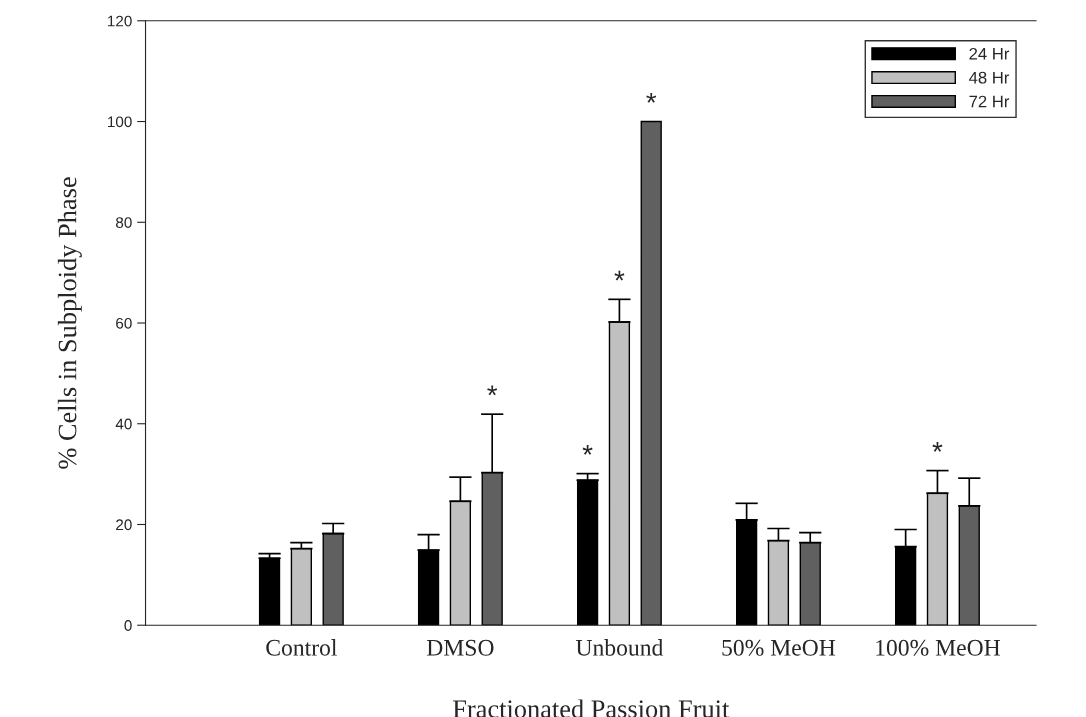  I want to click on y-tick-label: 100, so click(120, 122).